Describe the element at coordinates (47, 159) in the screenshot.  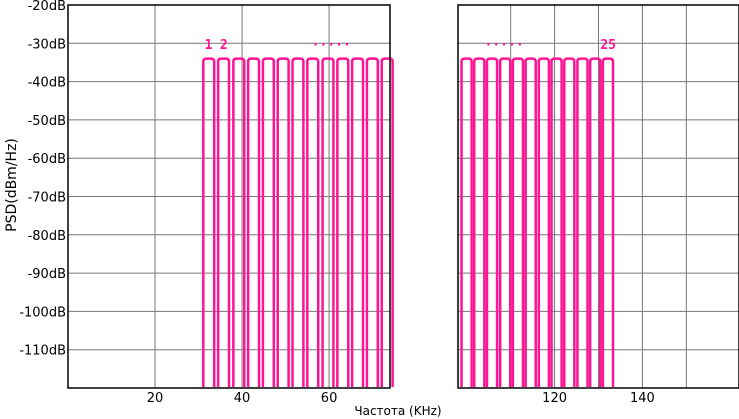
I see `y-tick-label: -60dB` at that location.